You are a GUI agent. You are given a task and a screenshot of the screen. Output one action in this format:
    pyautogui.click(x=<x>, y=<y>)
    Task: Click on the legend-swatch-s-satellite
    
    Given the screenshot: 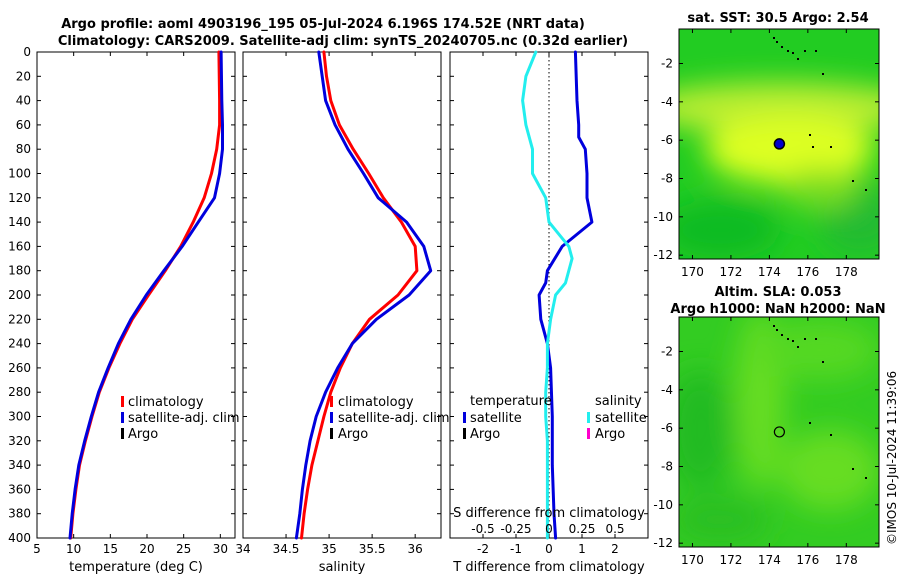 What is the action you would take?
    pyautogui.click(x=588, y=417)
    